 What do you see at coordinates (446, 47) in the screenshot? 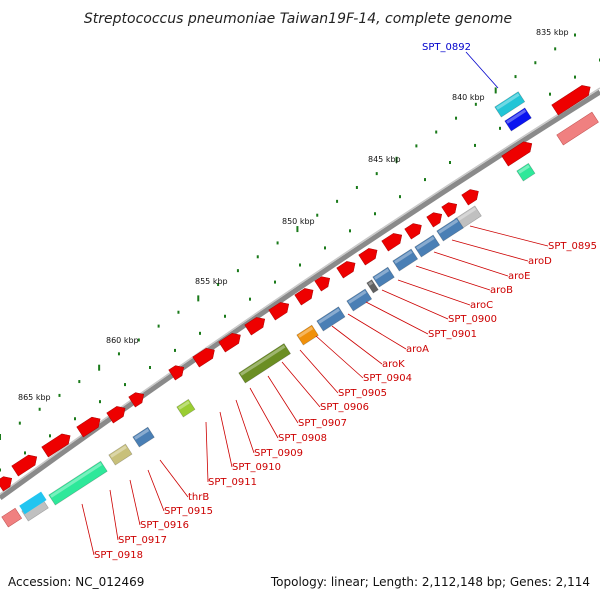
I see `gene-label-spt-0892: SPT_0892` at bounding box center [446, 47].